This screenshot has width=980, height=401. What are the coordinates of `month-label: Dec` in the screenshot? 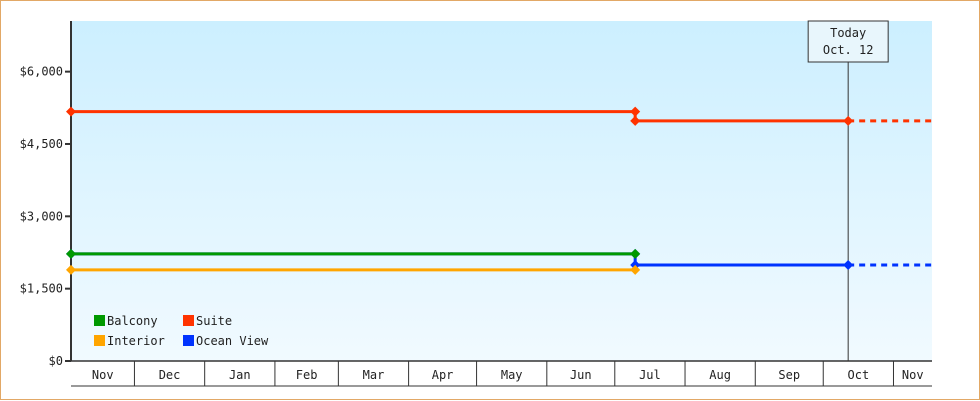 It's located at (170, 375).